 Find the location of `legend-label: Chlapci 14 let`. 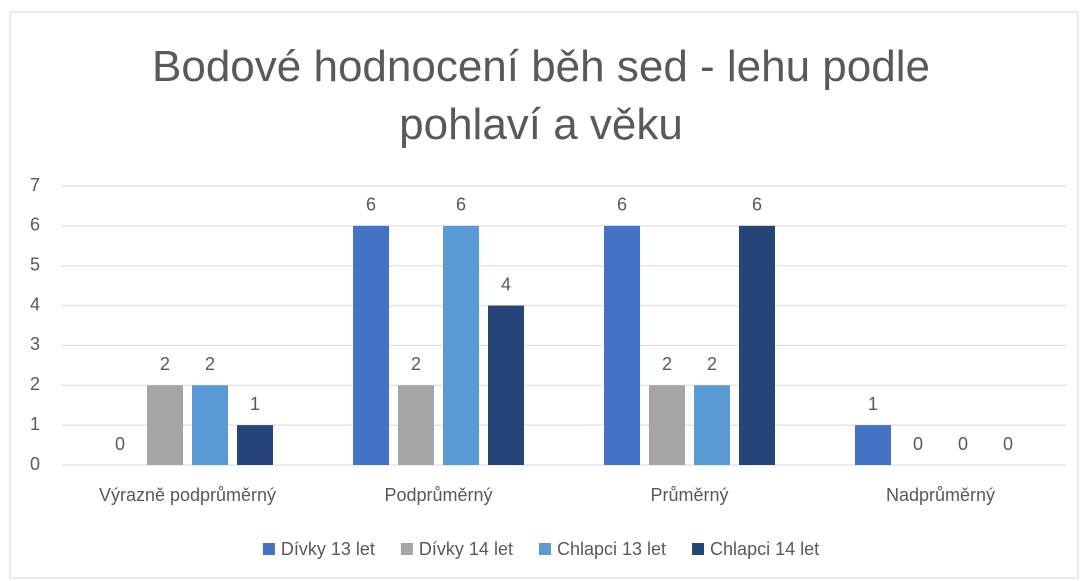

legend-label: Chlapci 14 let is located at coordinates (764, 549).